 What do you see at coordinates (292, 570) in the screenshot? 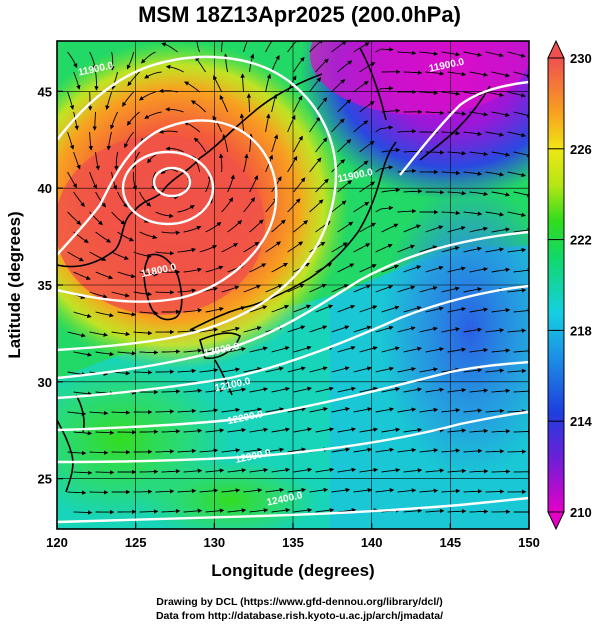
I see `x-axis-label: Longitude (degrees)` at bounding box center [292, 570].